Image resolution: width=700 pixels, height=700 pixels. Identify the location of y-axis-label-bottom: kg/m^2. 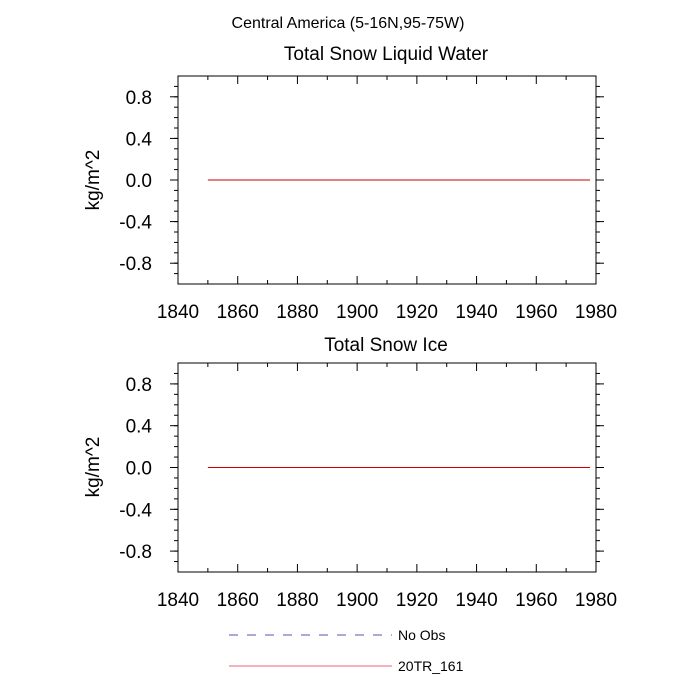
(93, 467).